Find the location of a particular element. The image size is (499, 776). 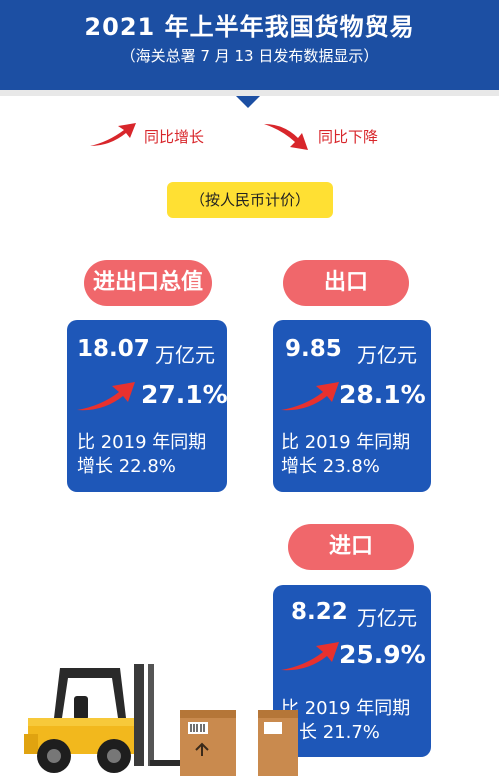

total-title-pill: 进出口总值 is located at coordinates (148, 283).